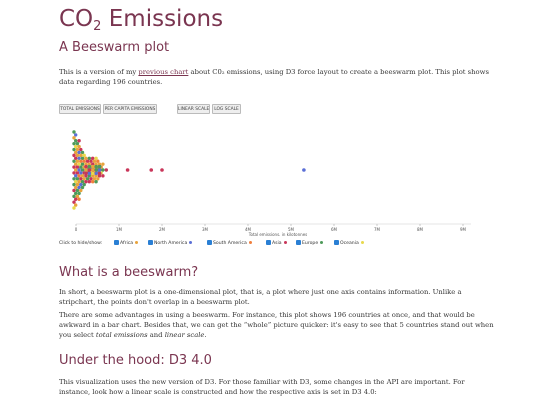  What do you see at coordinates (229, 244) in the screenshot?
I see `legend-south-america: South America` at bounding box center [229, 244].